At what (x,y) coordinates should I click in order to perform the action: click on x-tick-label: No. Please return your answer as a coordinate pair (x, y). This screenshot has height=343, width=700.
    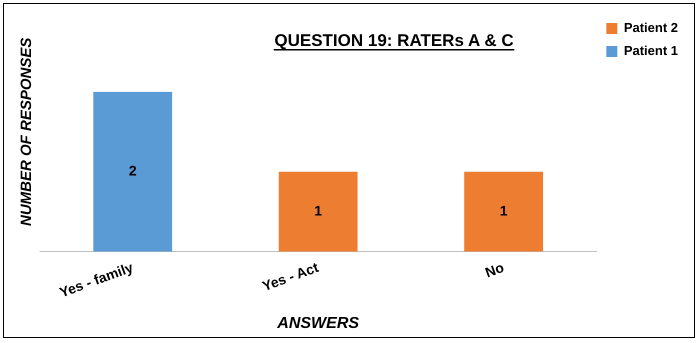
    Looking at the image, I should click on (494, 269).